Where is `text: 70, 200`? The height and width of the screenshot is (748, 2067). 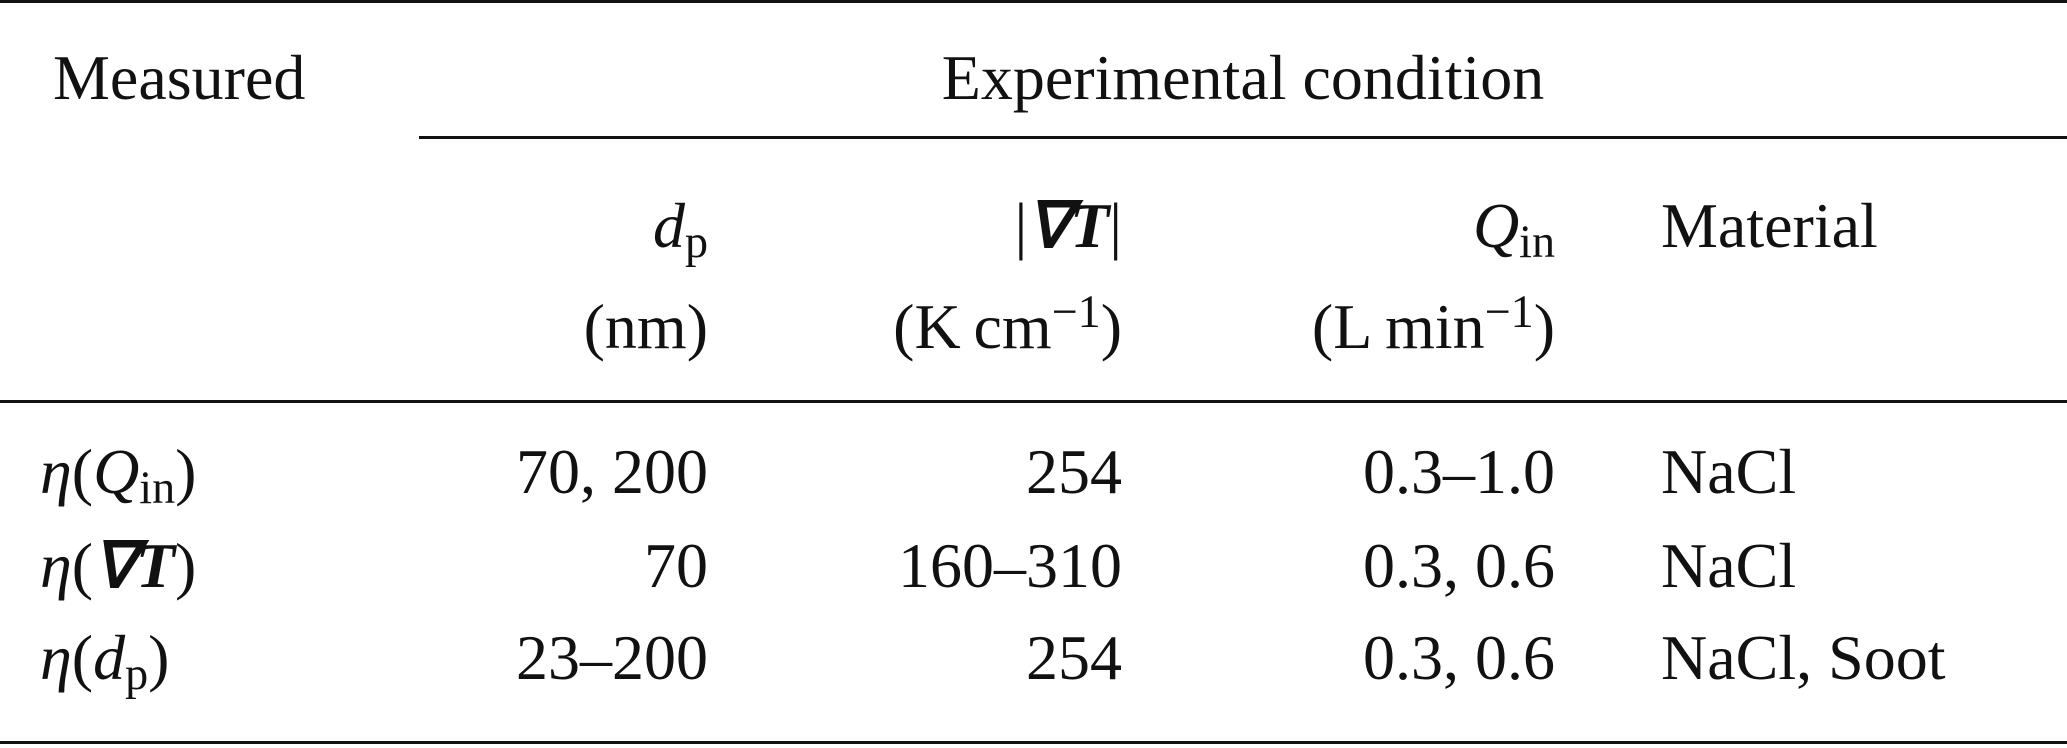 text: 70, 200 is located at coordinates (612, 471).